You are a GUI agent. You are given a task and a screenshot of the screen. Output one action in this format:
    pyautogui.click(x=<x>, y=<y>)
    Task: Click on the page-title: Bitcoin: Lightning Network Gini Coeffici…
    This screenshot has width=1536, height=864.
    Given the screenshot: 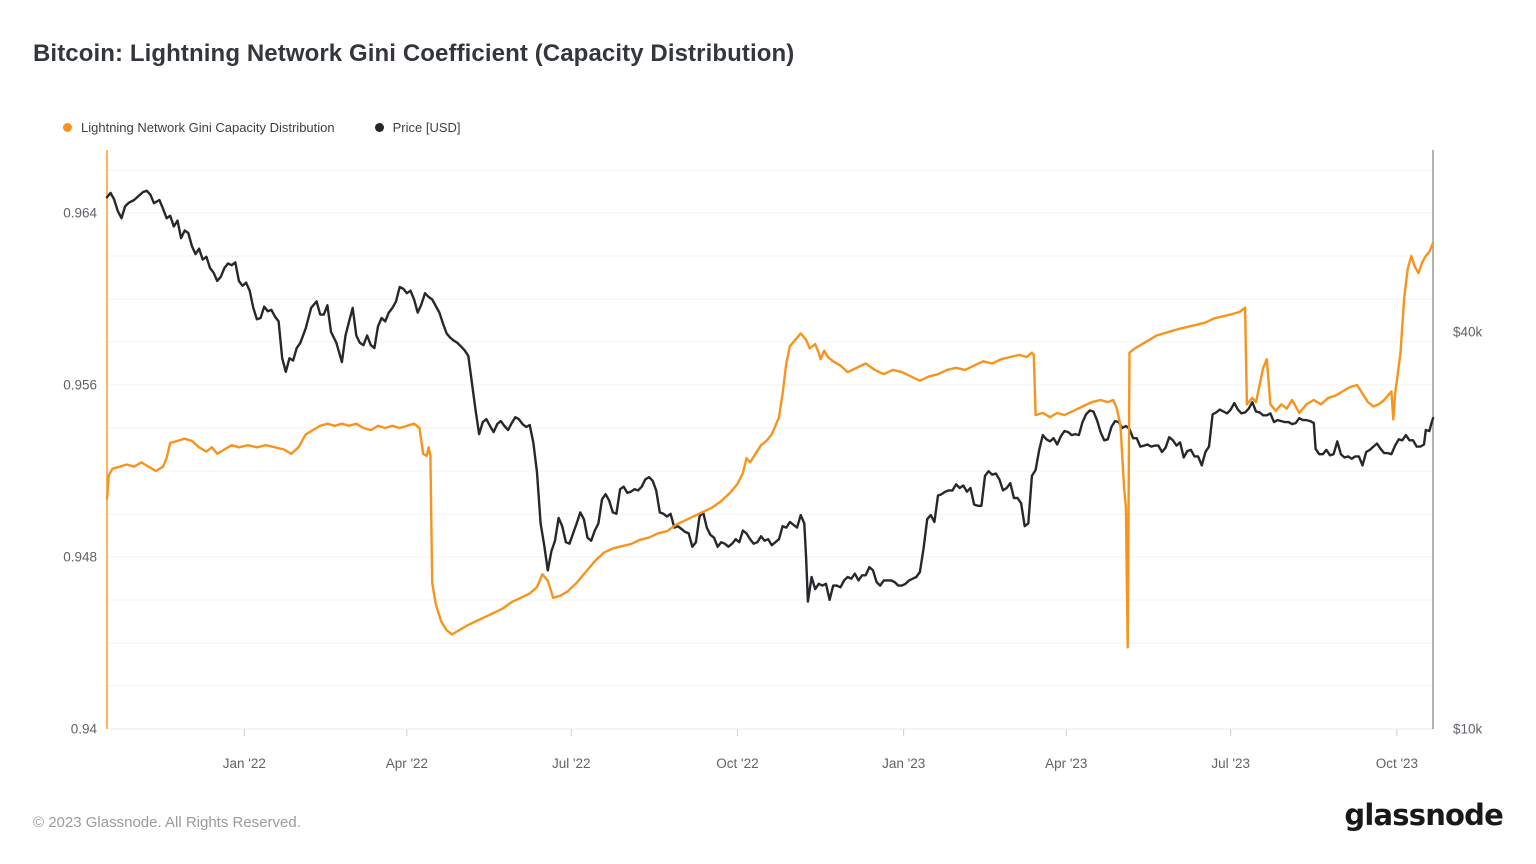 What is the action you would take?
    pyautogui.click(x=414, y=53)
    